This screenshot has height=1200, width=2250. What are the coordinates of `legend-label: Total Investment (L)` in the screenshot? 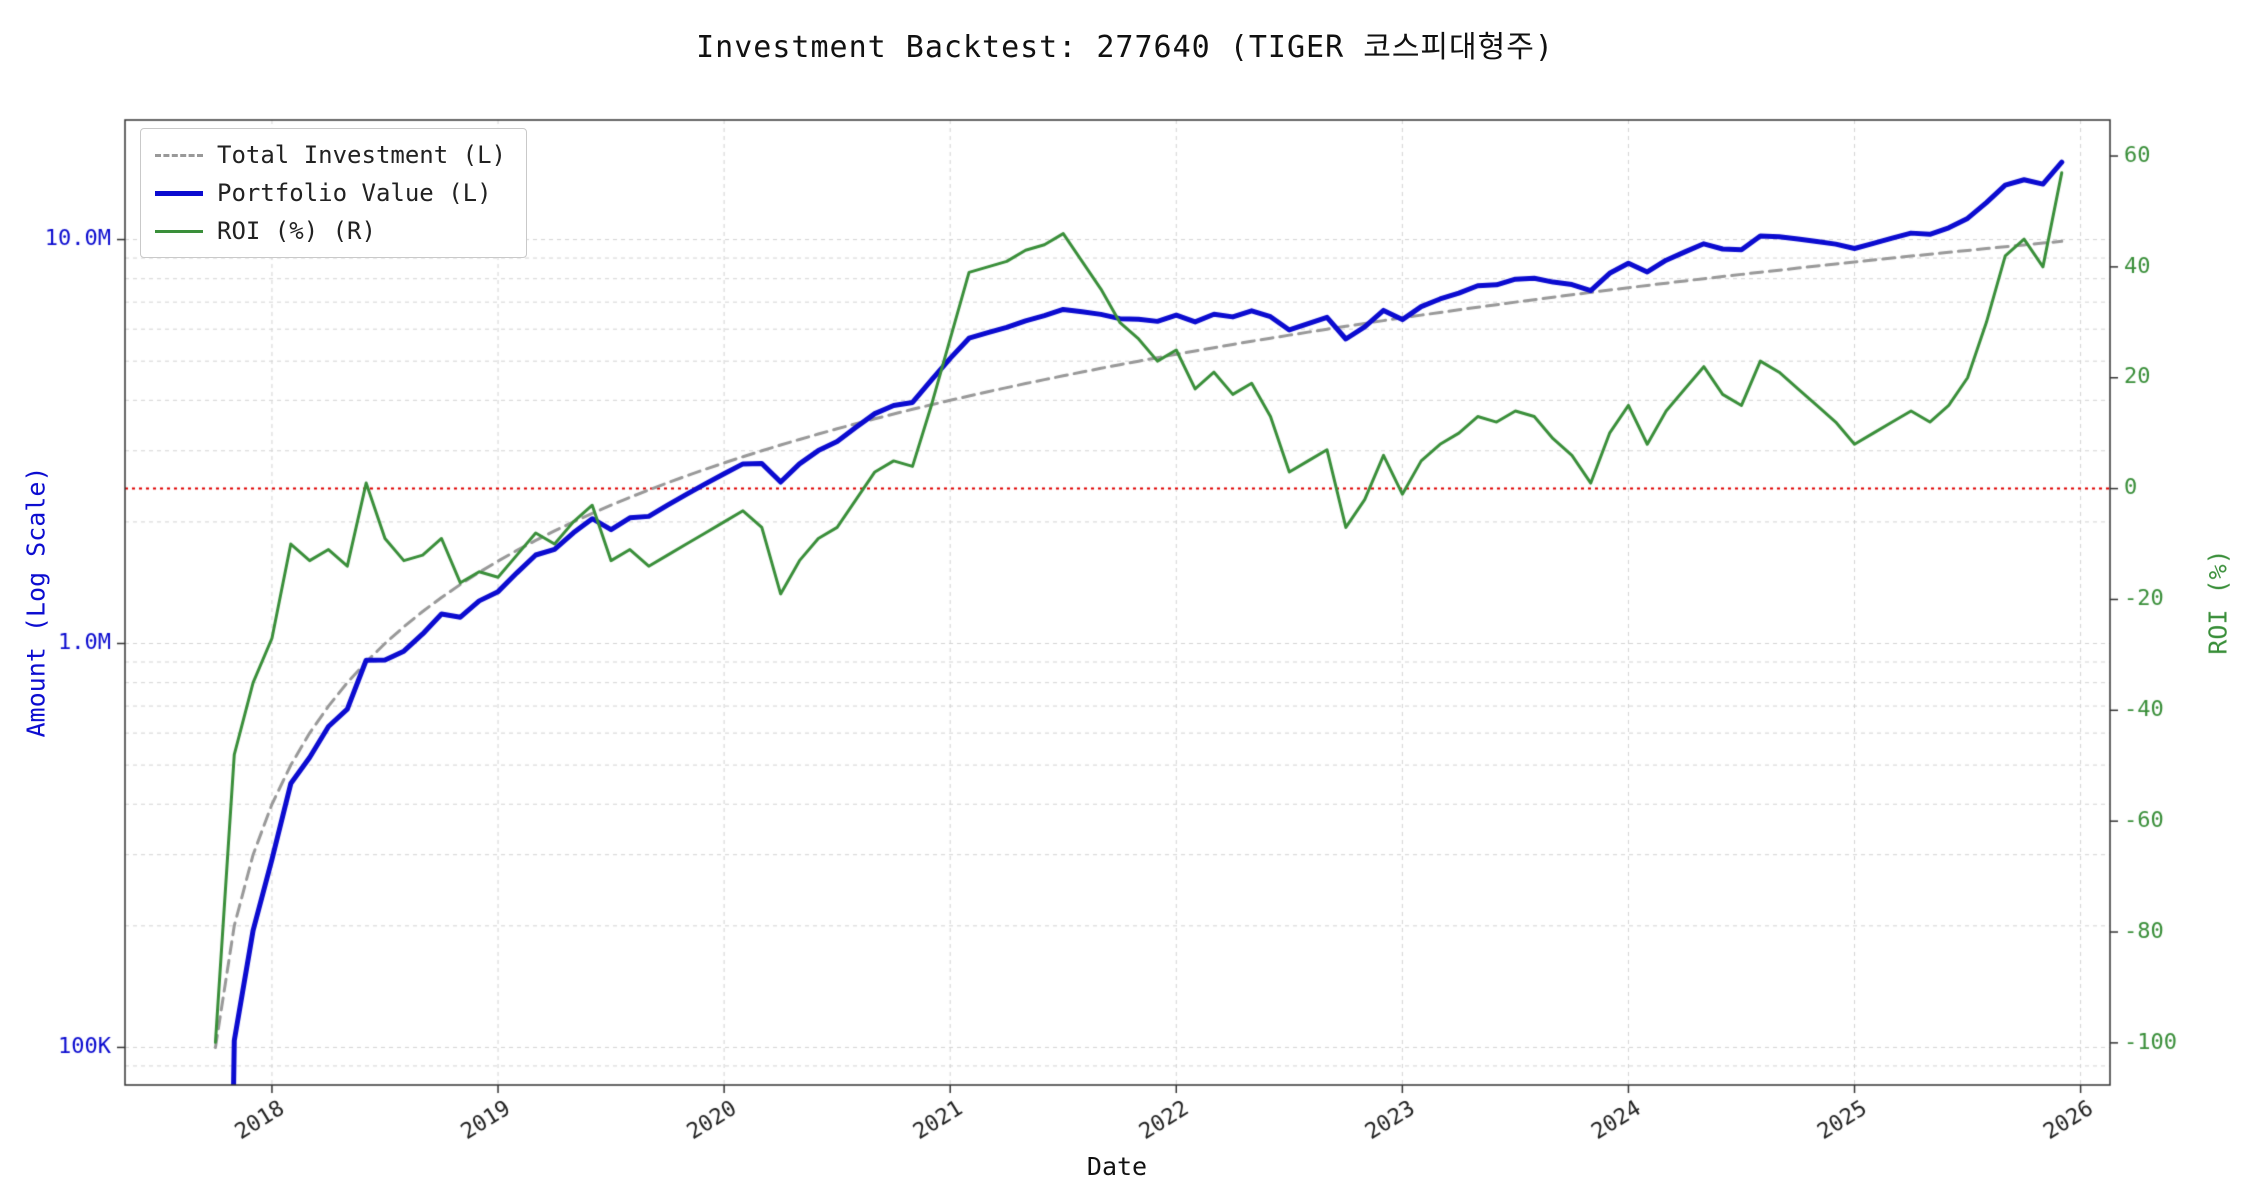 It's located at (361, 155).